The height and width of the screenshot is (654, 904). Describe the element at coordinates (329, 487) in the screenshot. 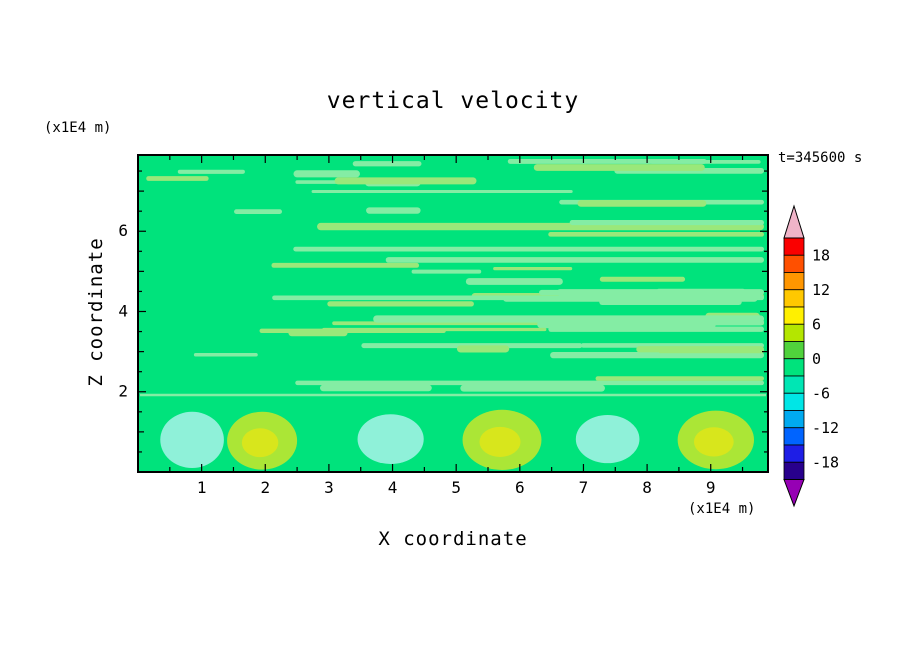

I see `x-tick-label: 3` at that location.